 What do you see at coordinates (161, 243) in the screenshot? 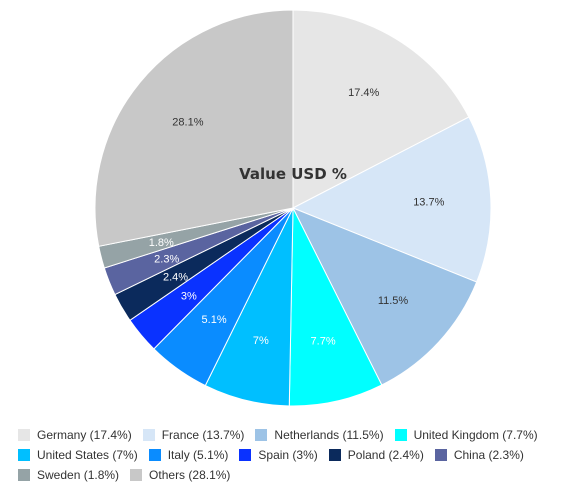
I see `data-label-sweden: 1.8%` at bounding box center [161, 243].